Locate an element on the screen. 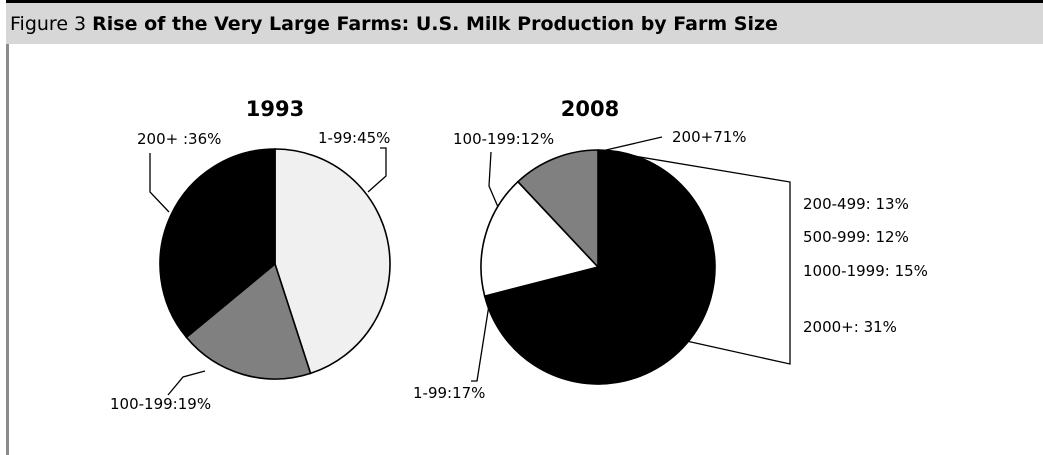 The width and height of the screenshot is (1043, 455). slice-label-1-1: 1-99:17% is located at coordinates (449, 393).